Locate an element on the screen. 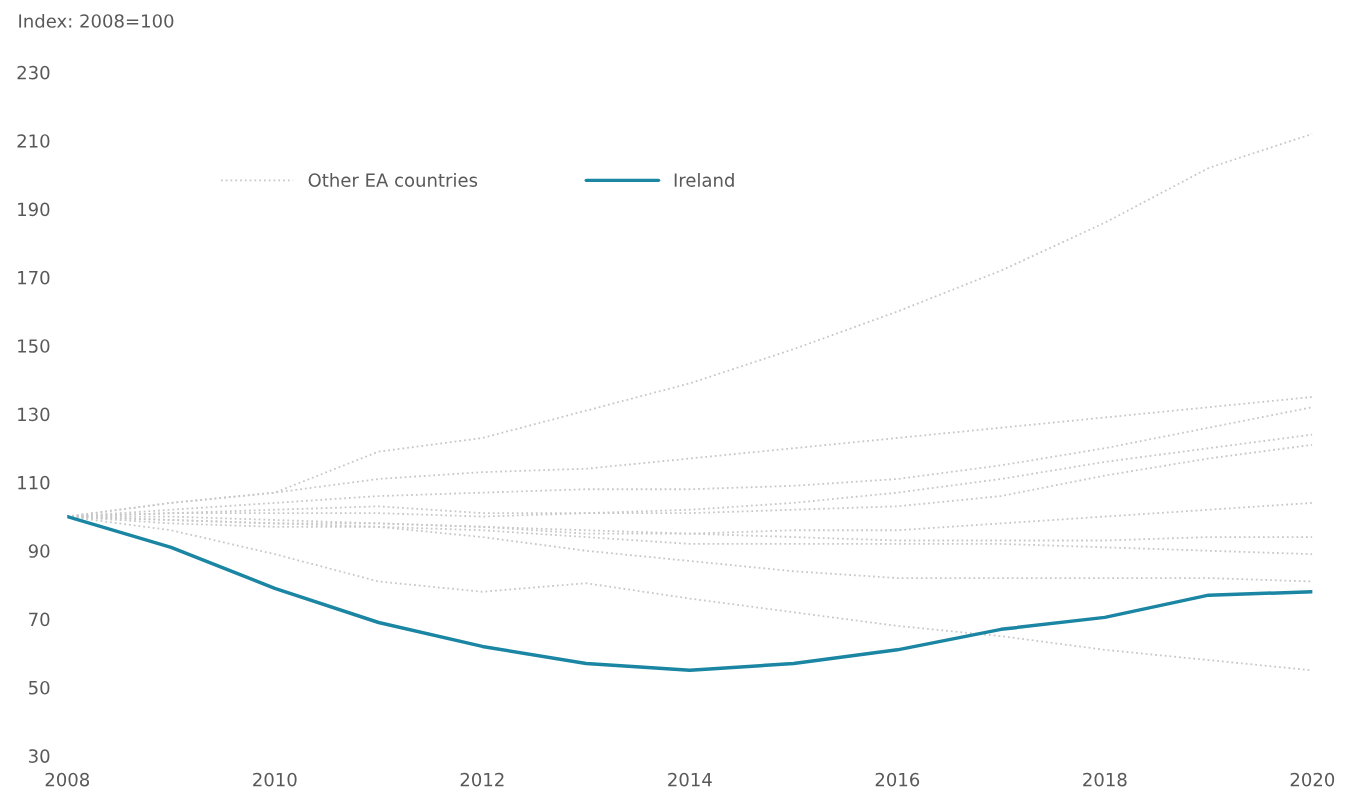 This screenshot has height=804, width=1346. x-tick-label: 2014 is located at coordinates (690, 779).